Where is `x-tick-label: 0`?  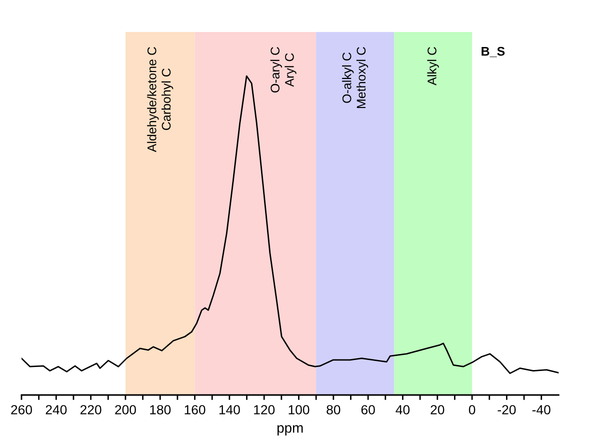
x-tick-label: 0 is located at coordinates (472, 409).